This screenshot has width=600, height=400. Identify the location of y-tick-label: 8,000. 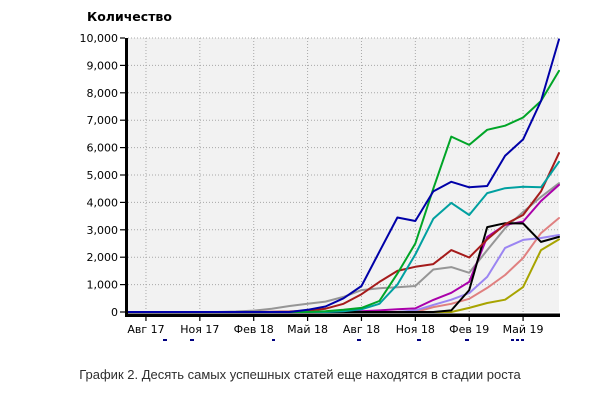
(103, 93).